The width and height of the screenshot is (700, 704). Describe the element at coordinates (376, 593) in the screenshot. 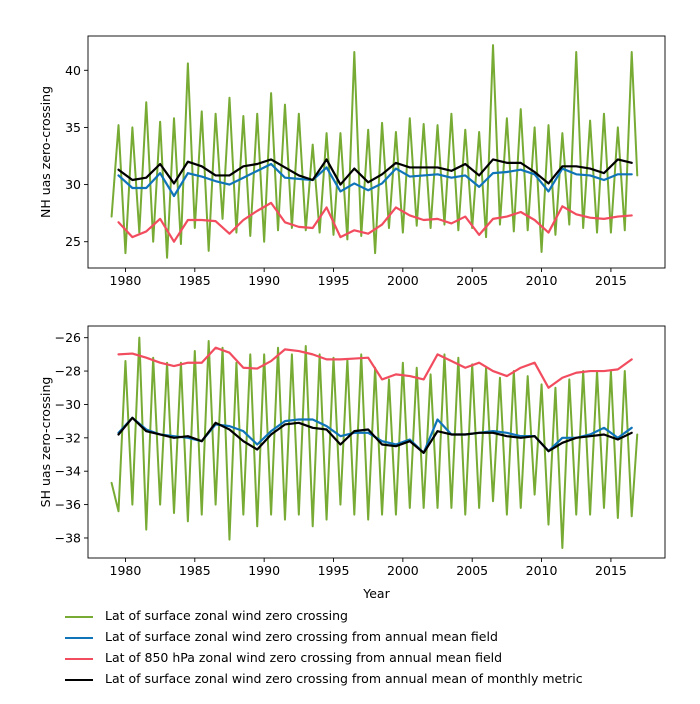

I see `sh-xlabel: Year` at that location.